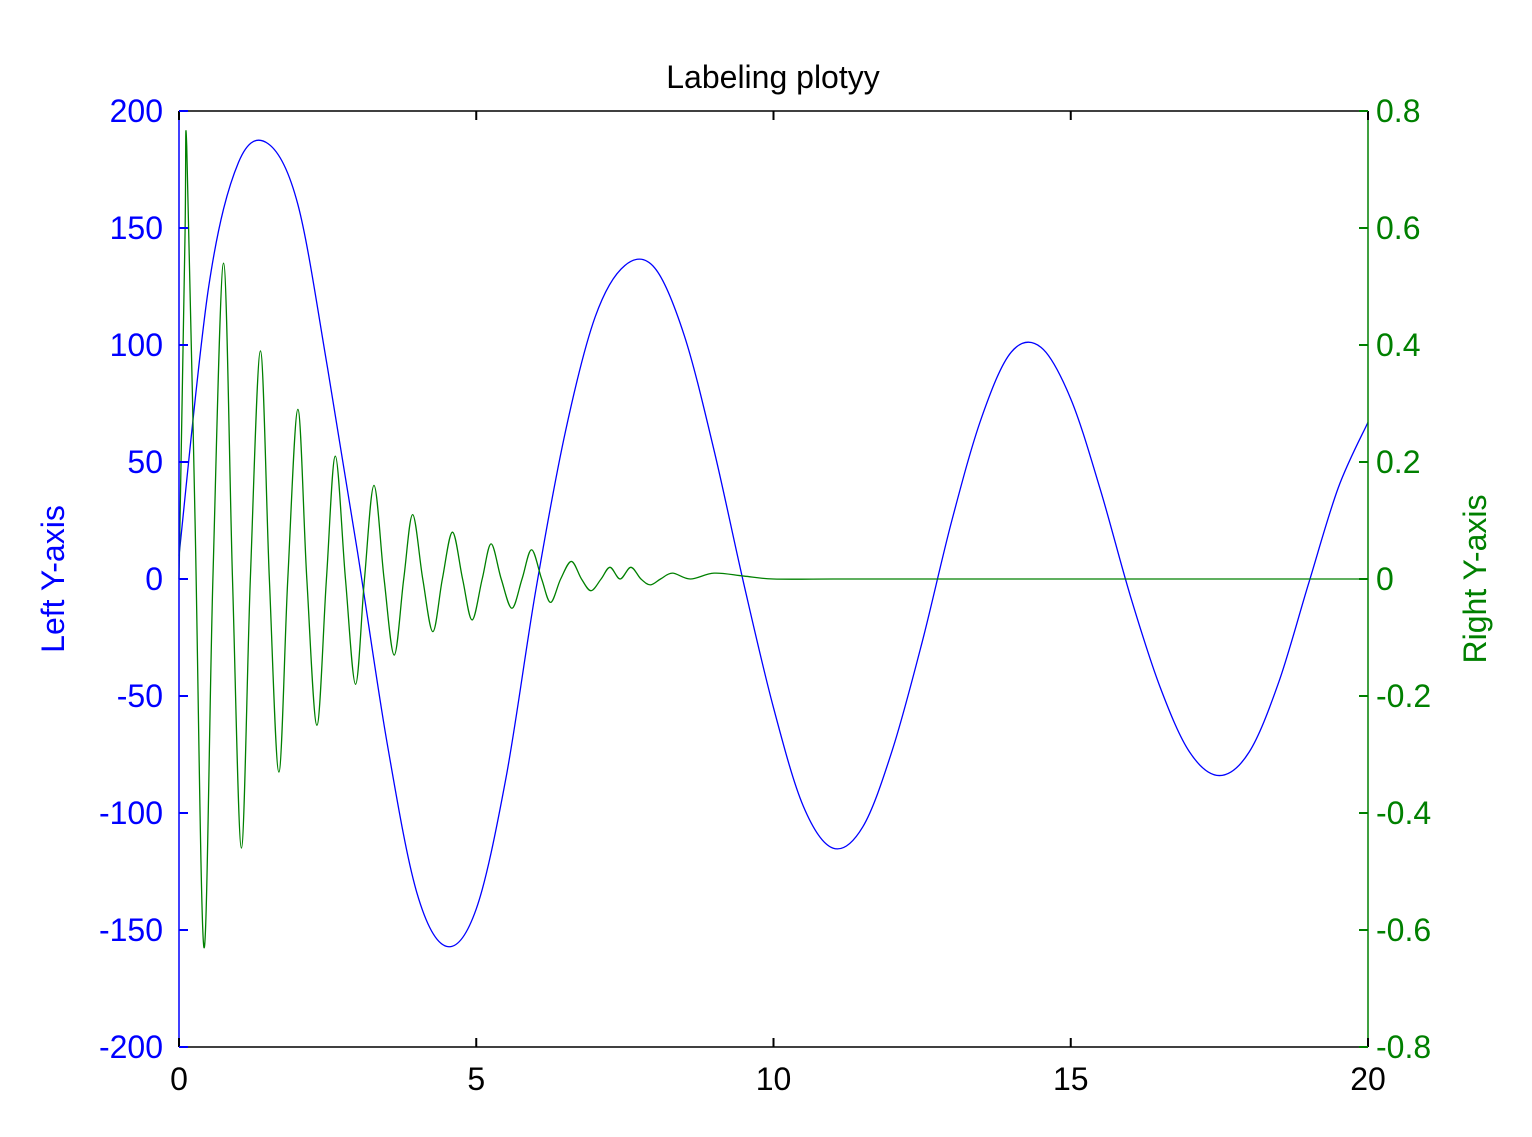  What do you see at coordinates (772, 77) in the screenshot?
I see `chart-title: Labeling plotyy` at bounding box center [772, 77].